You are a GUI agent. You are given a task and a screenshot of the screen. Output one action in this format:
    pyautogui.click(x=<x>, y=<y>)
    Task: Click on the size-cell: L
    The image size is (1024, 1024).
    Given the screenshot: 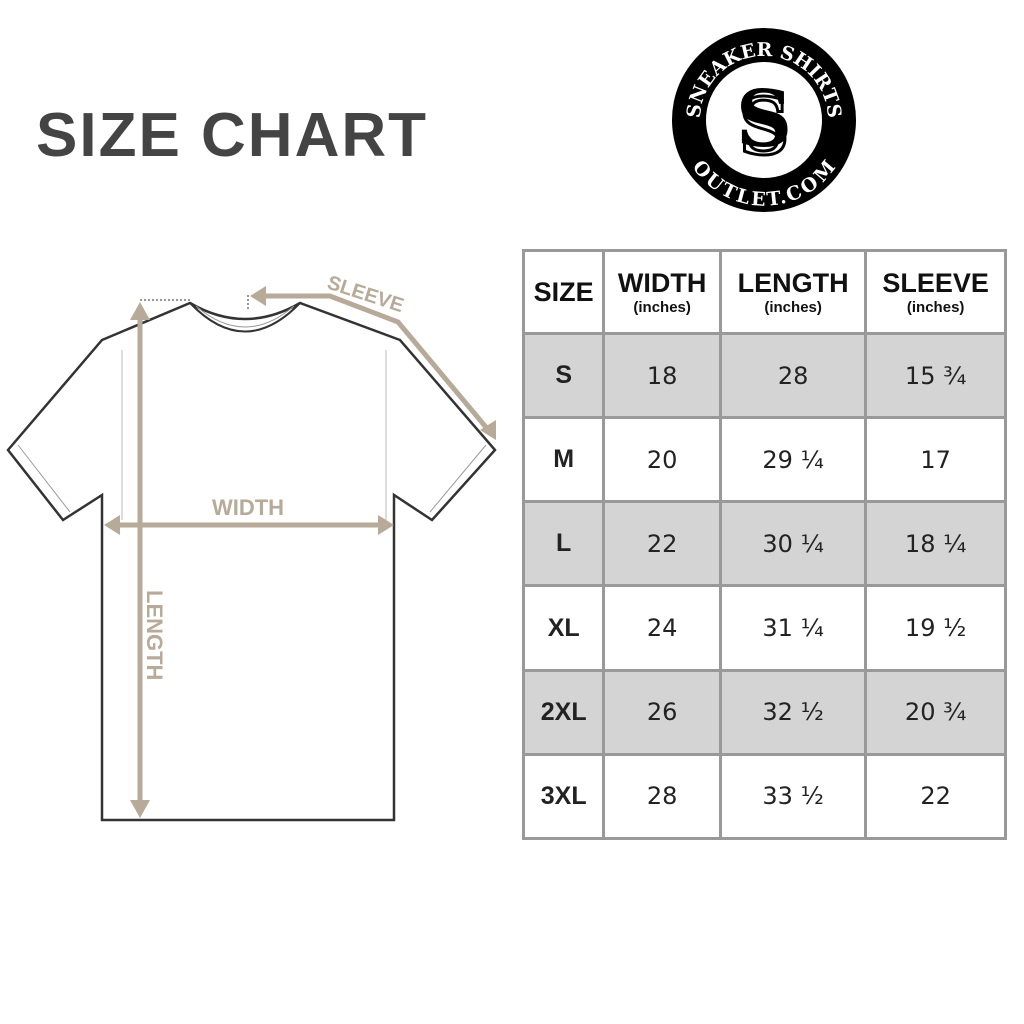 What is the action you would take?
    pyautogui.click(x=563, y=544)
    